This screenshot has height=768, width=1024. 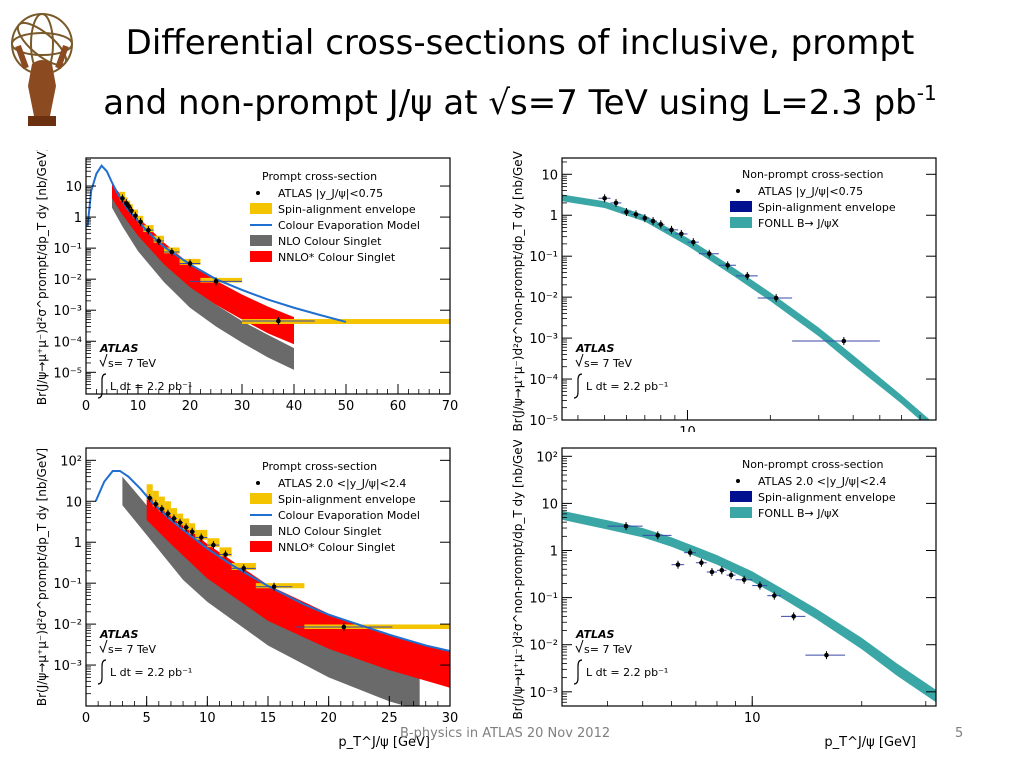 I want to click on legend-label: NLO Colour Singlet, so click(x=330, y=531).